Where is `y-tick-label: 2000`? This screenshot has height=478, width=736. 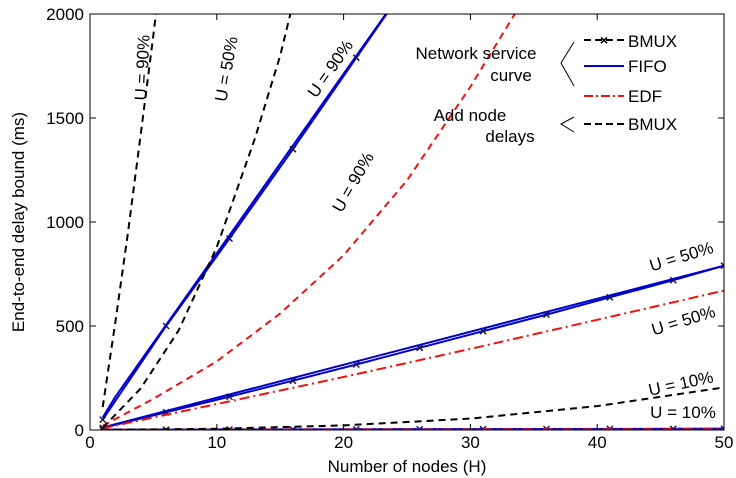
y-tick-label: 2000 is located at coordinates (65, 14).